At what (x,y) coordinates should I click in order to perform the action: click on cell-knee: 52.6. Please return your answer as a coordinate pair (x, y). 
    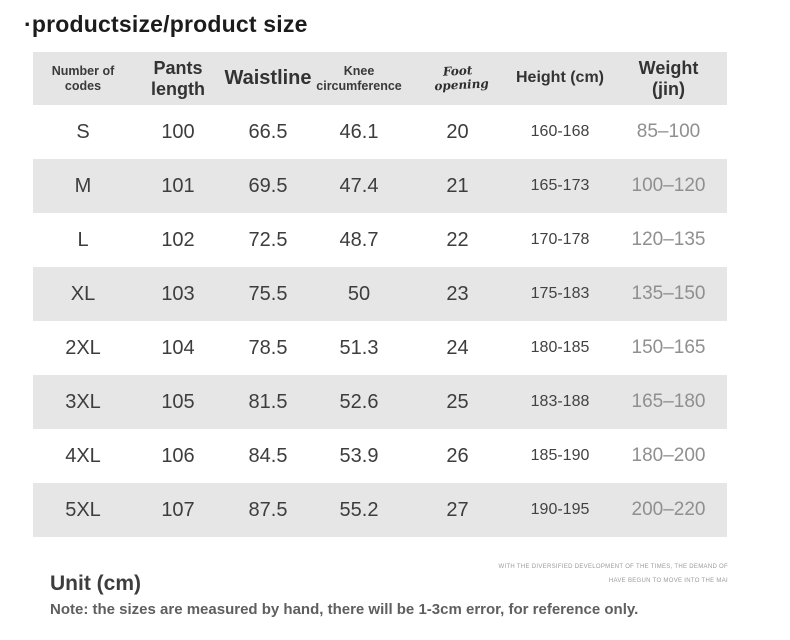
    Looking at the image, I should click on (359, 401).